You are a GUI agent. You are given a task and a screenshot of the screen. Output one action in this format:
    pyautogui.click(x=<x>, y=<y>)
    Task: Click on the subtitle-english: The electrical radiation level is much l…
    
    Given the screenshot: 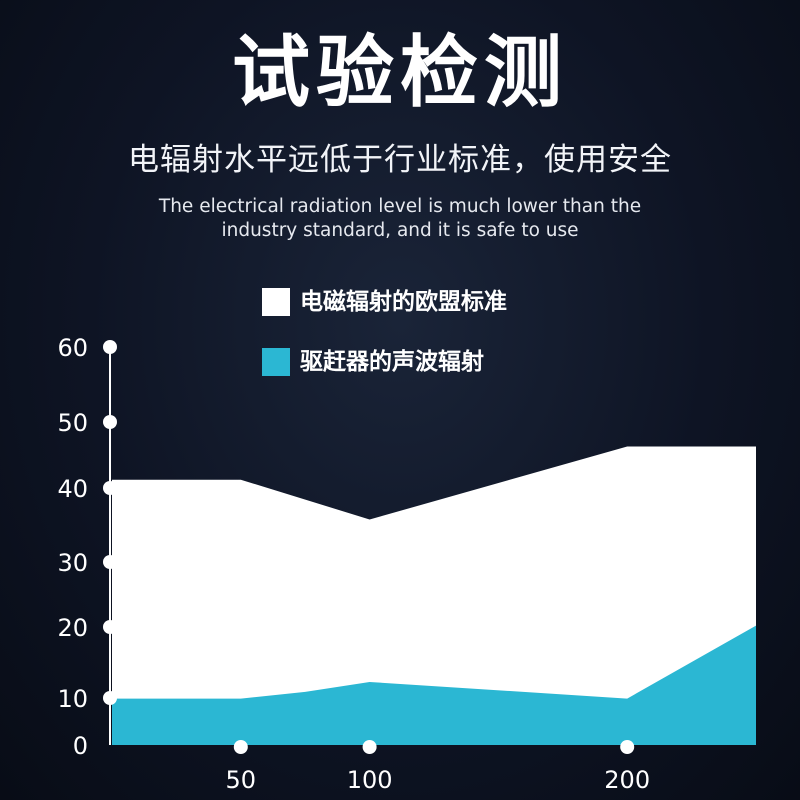 What is the action you would take?
    pyautogui.click(x=400, y=219)
    